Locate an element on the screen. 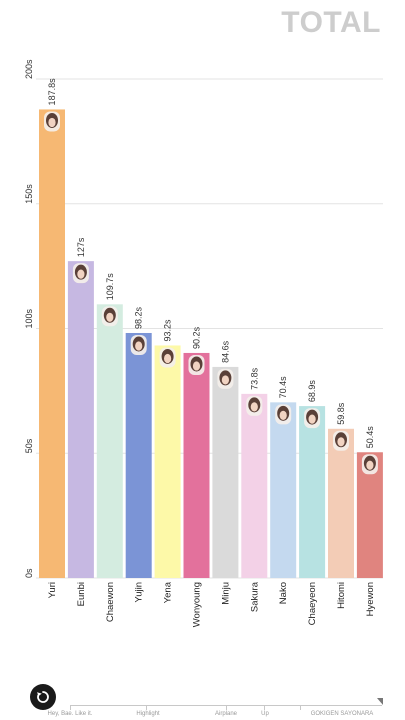  replay-icon is located at coordinates (43, 697).